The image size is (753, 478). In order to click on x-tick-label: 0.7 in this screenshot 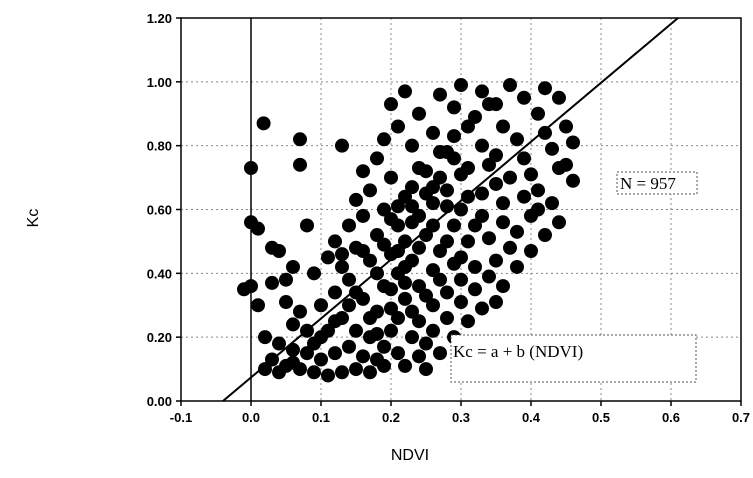, I will do `click(741, 417)`.